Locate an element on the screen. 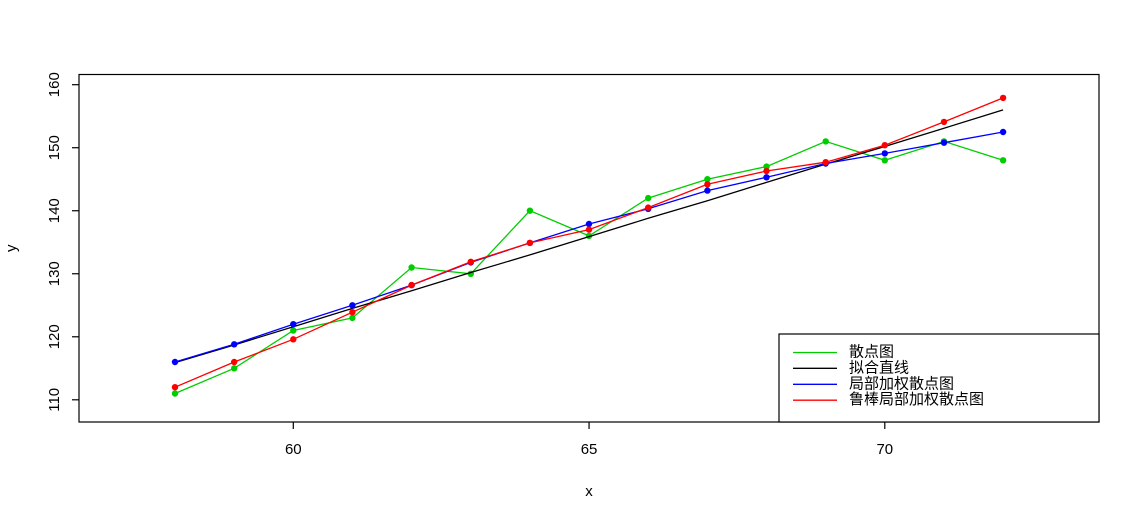  y-tick-label: 110 is located at coordinates (54, 400).